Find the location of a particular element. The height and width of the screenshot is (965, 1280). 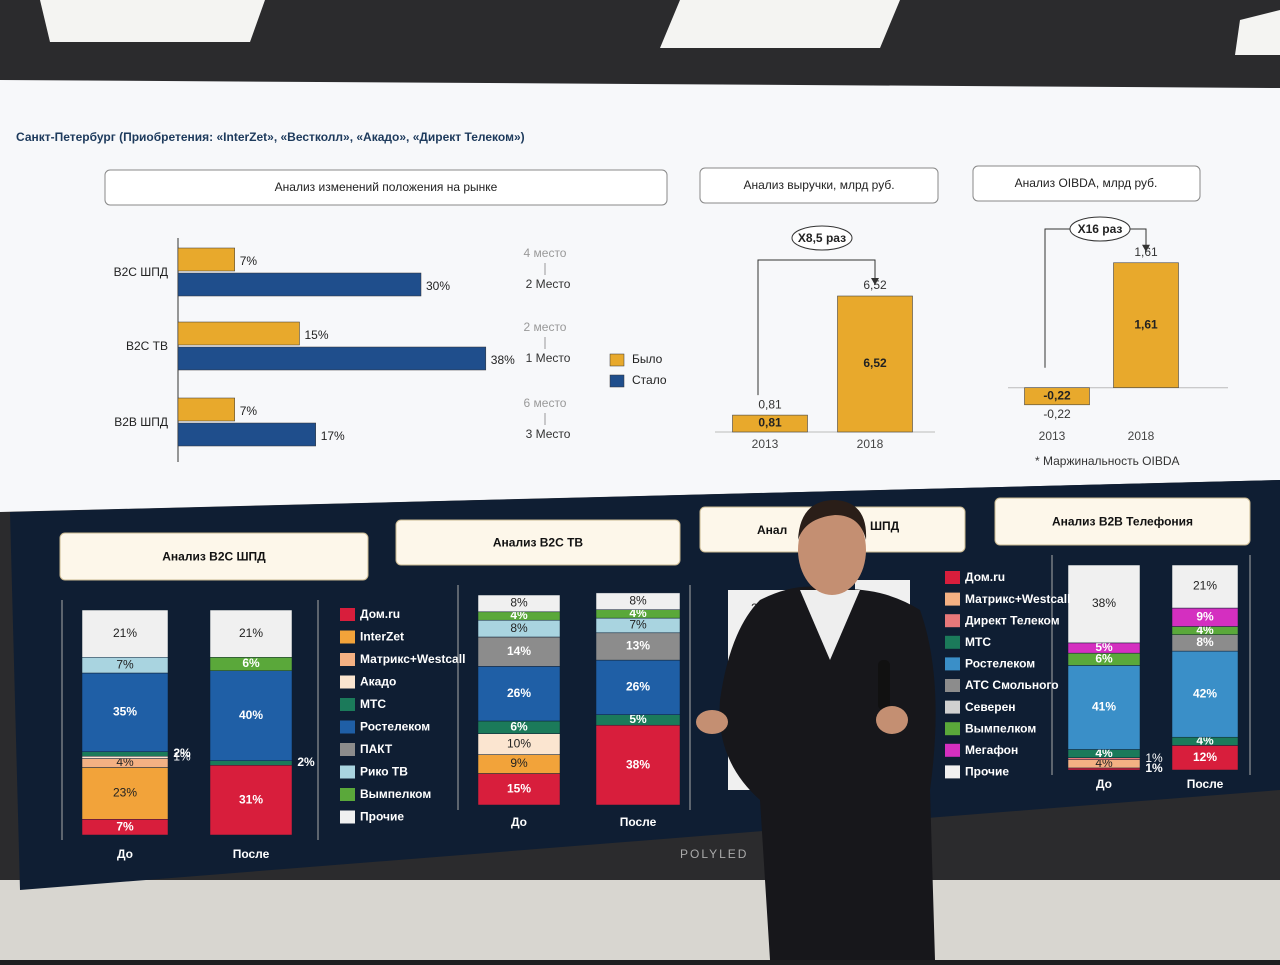

rank-after: 1 Место is located at coordinates (548, 358).